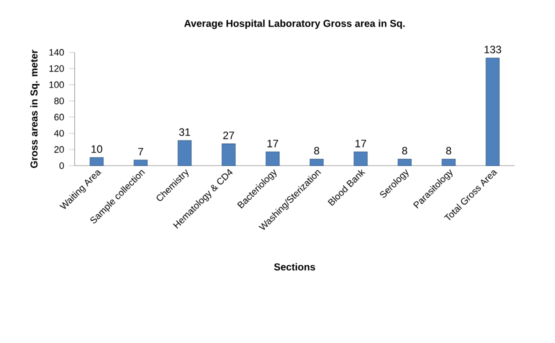 This screenshot has width=555, height=343. I want to click on y-tick-label: 60, so click(59, 117).